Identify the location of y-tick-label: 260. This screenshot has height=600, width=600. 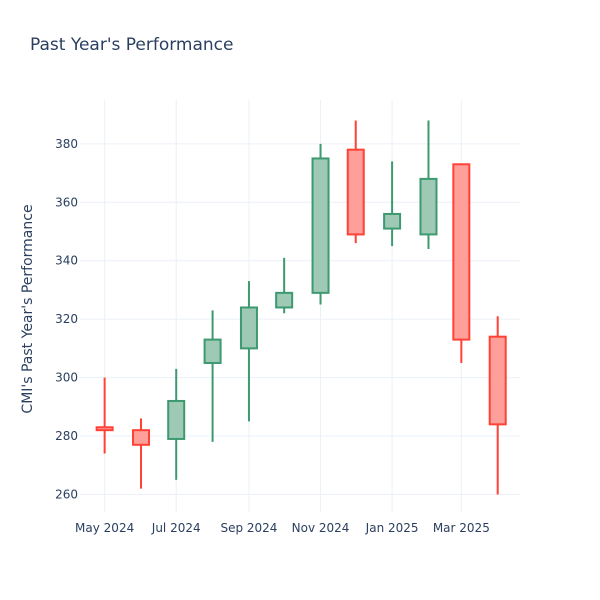
(66, 494).